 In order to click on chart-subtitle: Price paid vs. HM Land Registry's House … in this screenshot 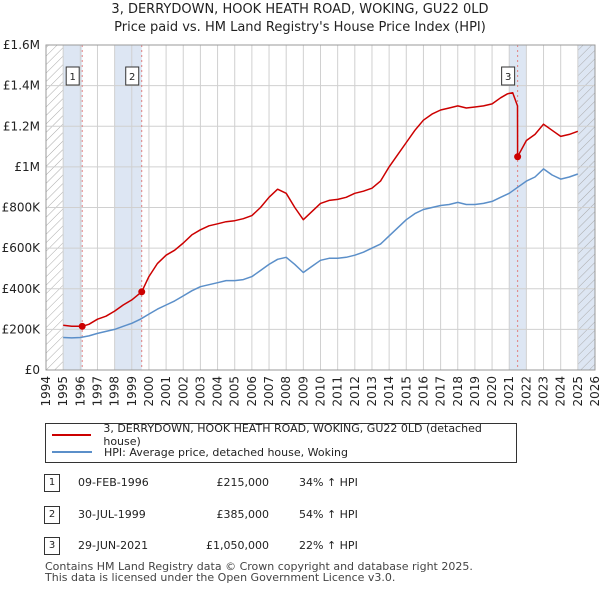, I will do `click(300, 27)`.